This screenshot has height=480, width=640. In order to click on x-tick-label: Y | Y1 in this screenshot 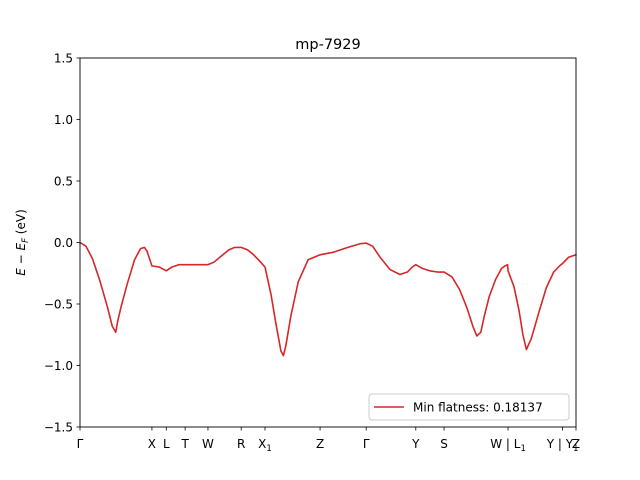, I will do `click(562, 445)`.